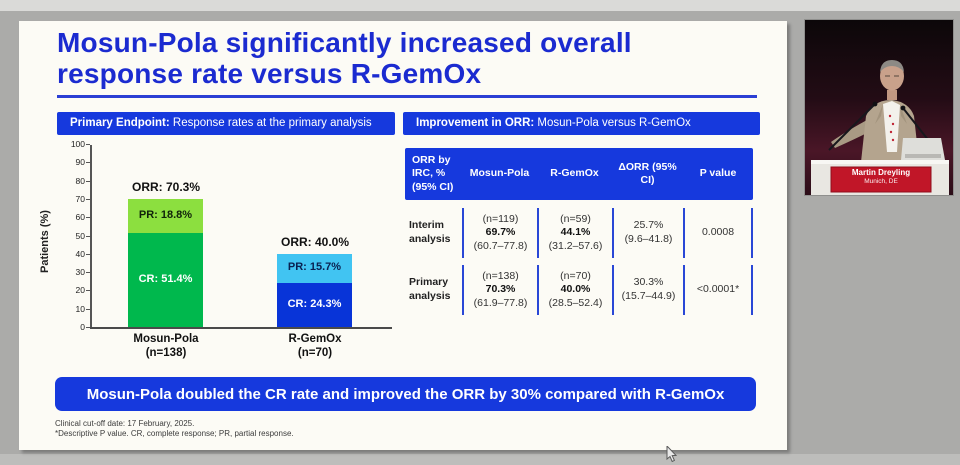 This screenshot has width=960, height=465. What do you see at coordinates (718, 290) in the screenshot?
I see `table-cell: <0.0001*` at bounding box center [718, 290].